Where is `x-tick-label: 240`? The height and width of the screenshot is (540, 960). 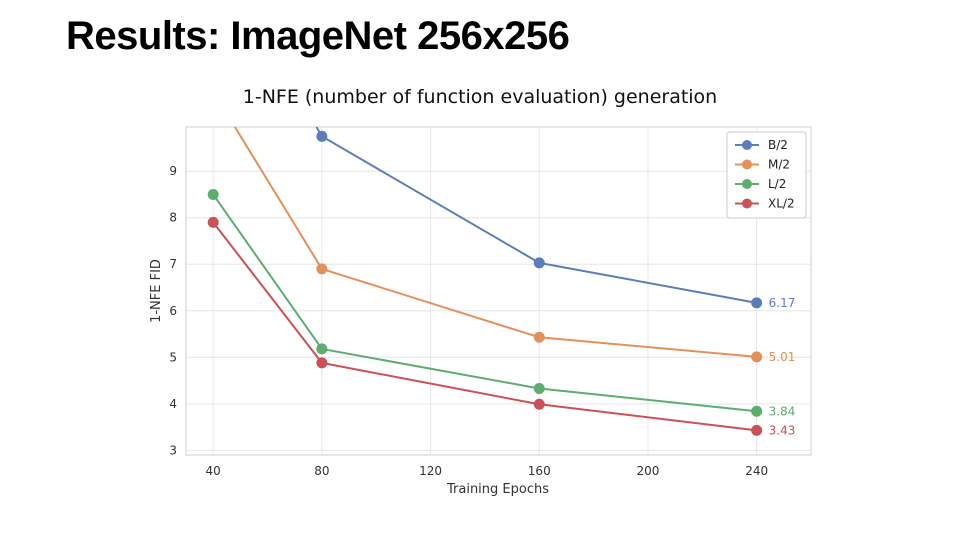 x-tick-label: 240 is located at coordinates (756, 471).